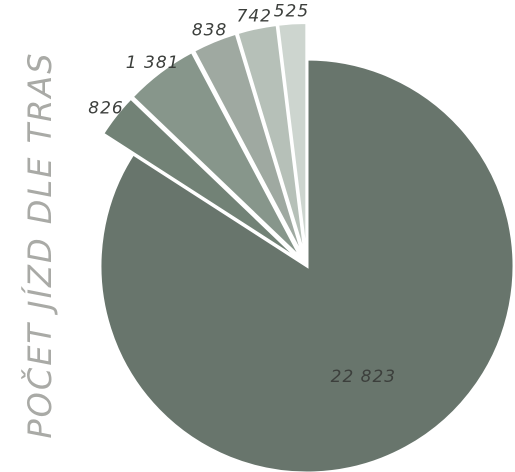  Describe the element at coordinates (153, 63) in the screenshot. I see `data-label-3: 1 381` at that location.